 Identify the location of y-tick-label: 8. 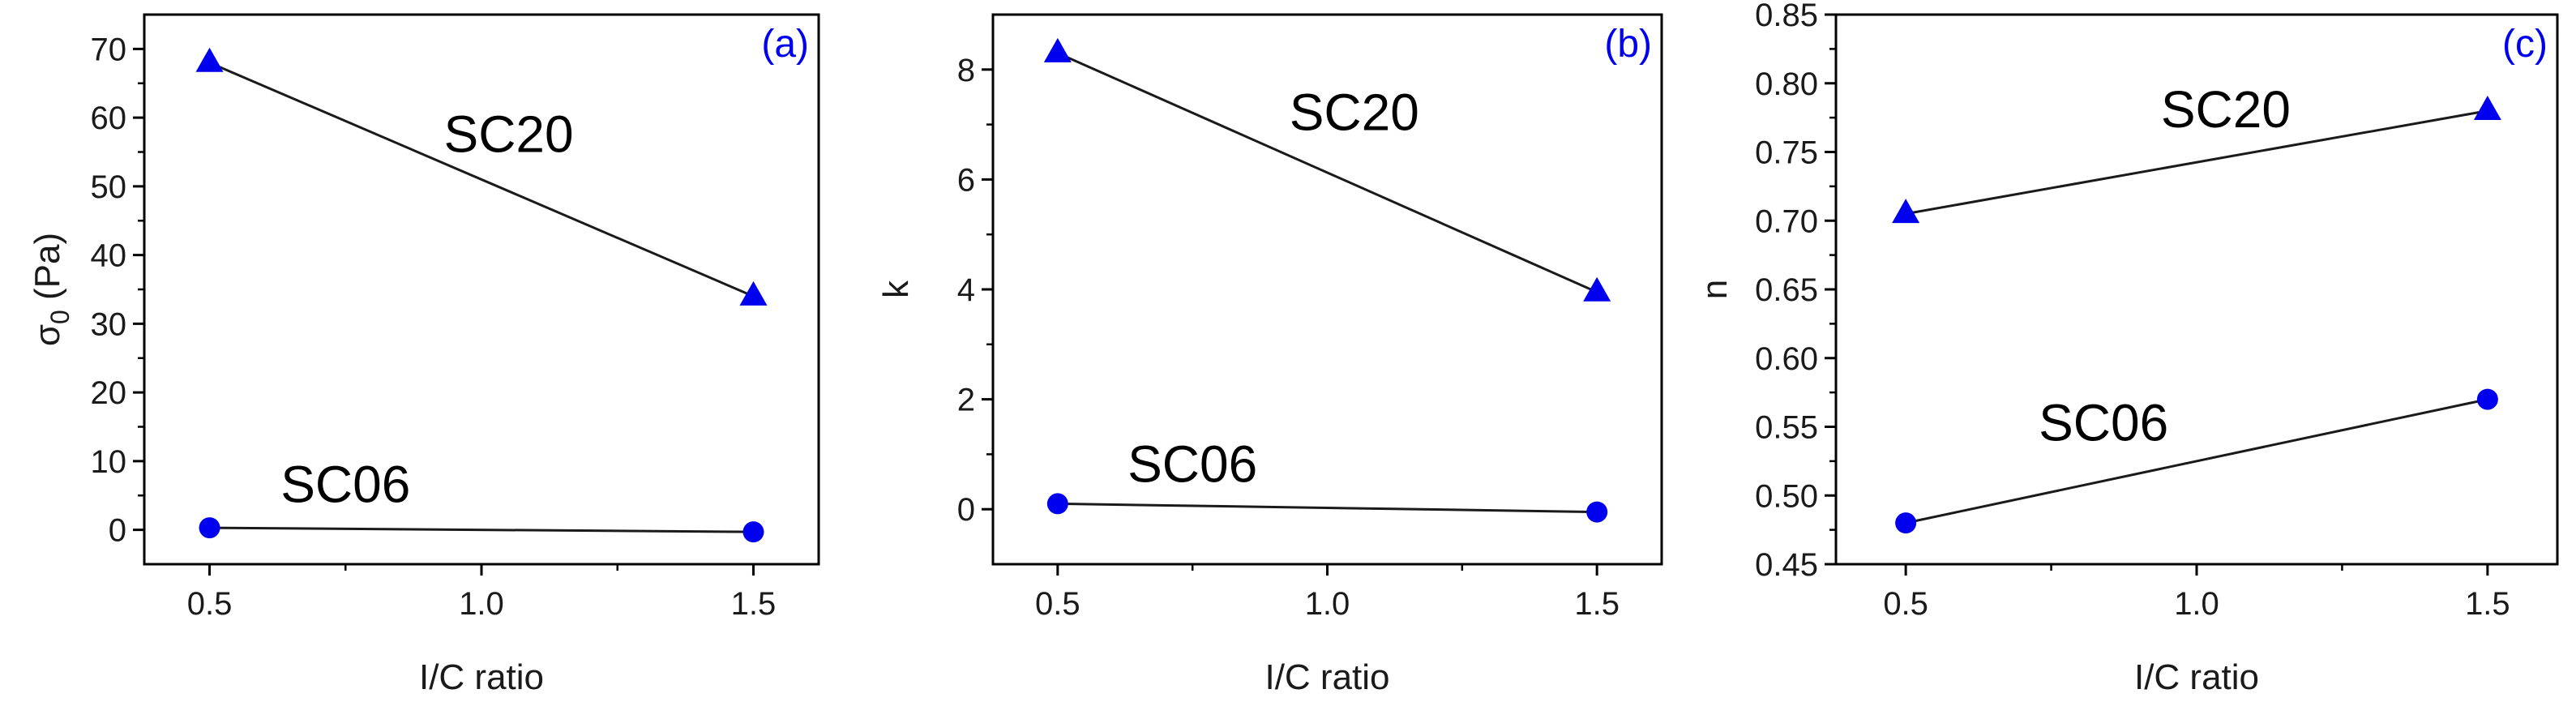
(966, 70).